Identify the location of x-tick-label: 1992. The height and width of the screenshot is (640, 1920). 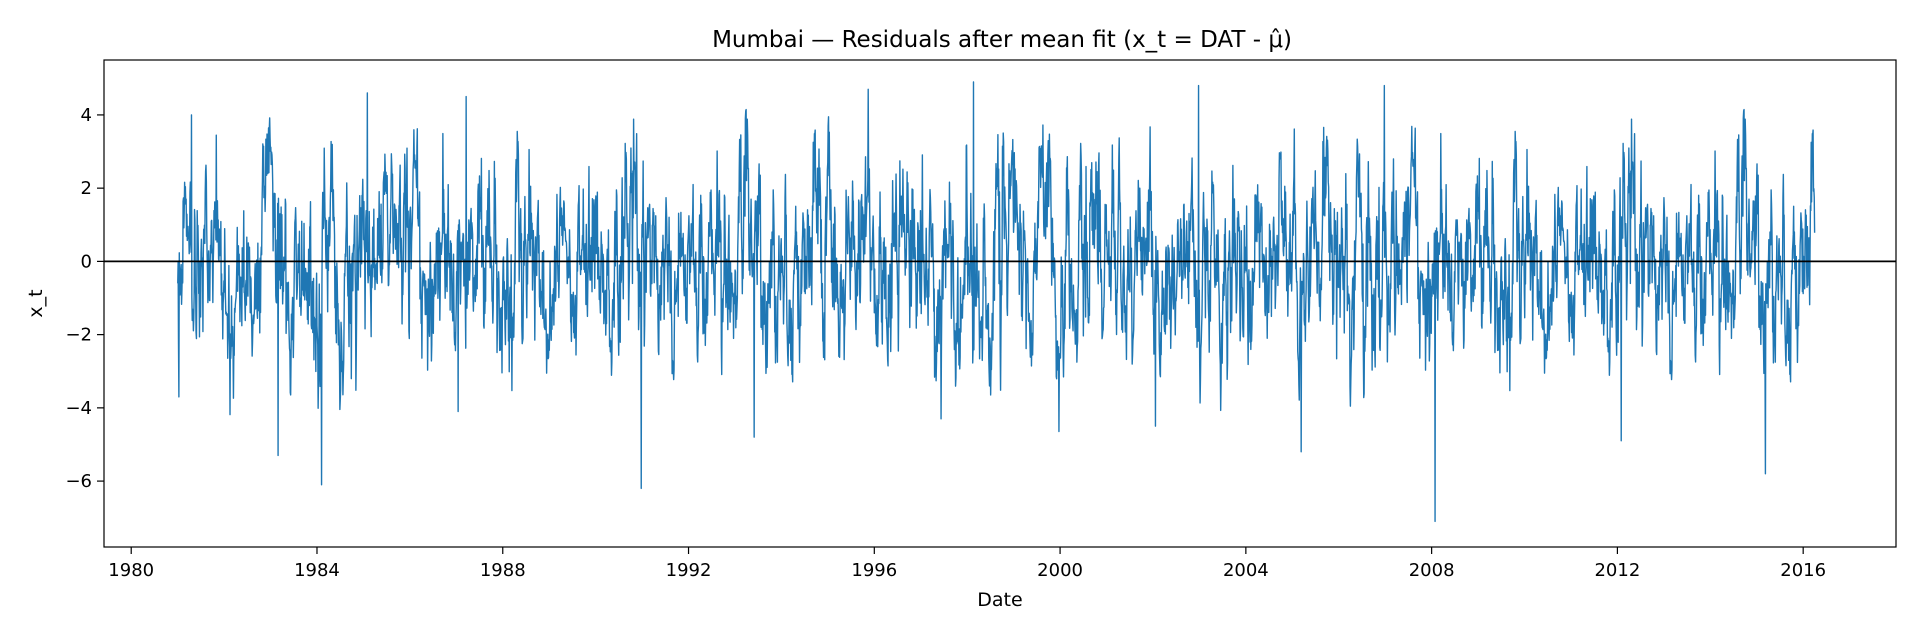
(689, 570).